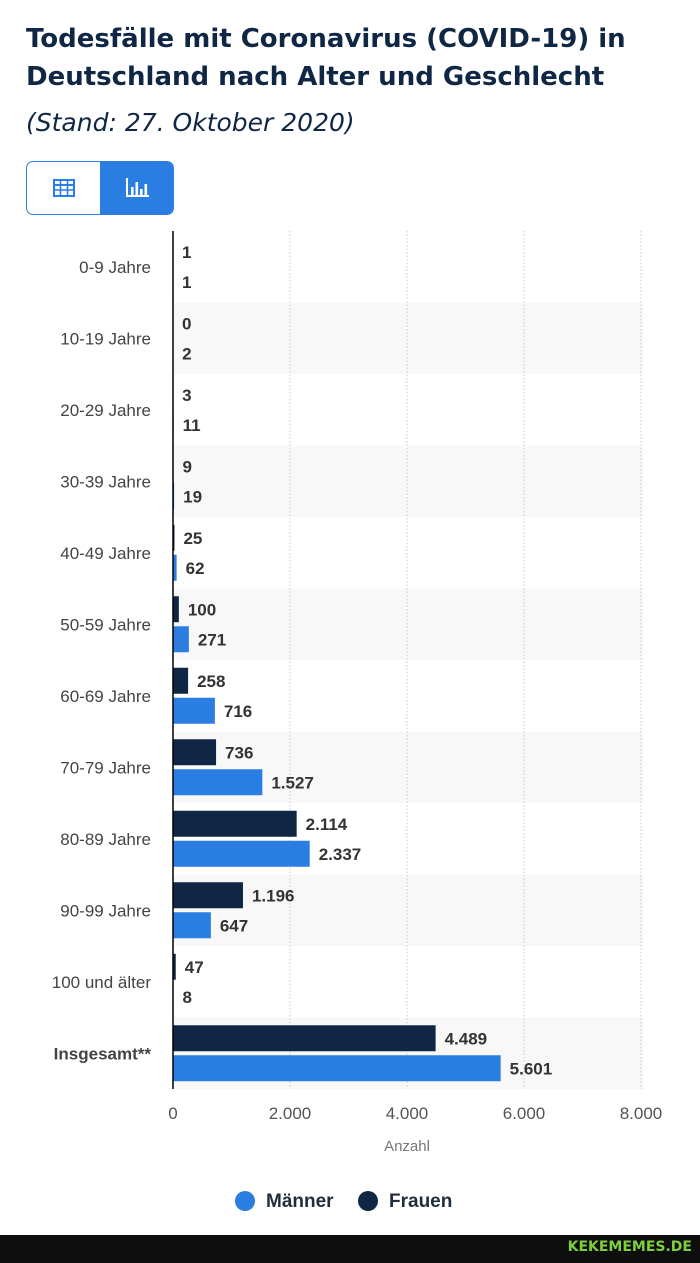 The width and height of the screenshot is (700, 1263). I want to click on table-icon, so click(63, 188).